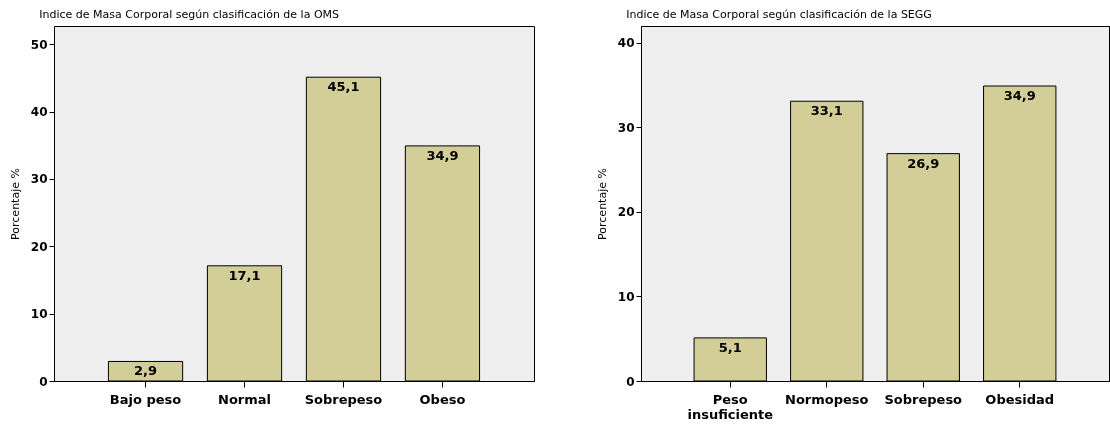 The width and height of the screenshot is (1110, 428). Describe the element at coordinates (923, 163) in the screenshot. I see `data-label: 26,9` at that location.